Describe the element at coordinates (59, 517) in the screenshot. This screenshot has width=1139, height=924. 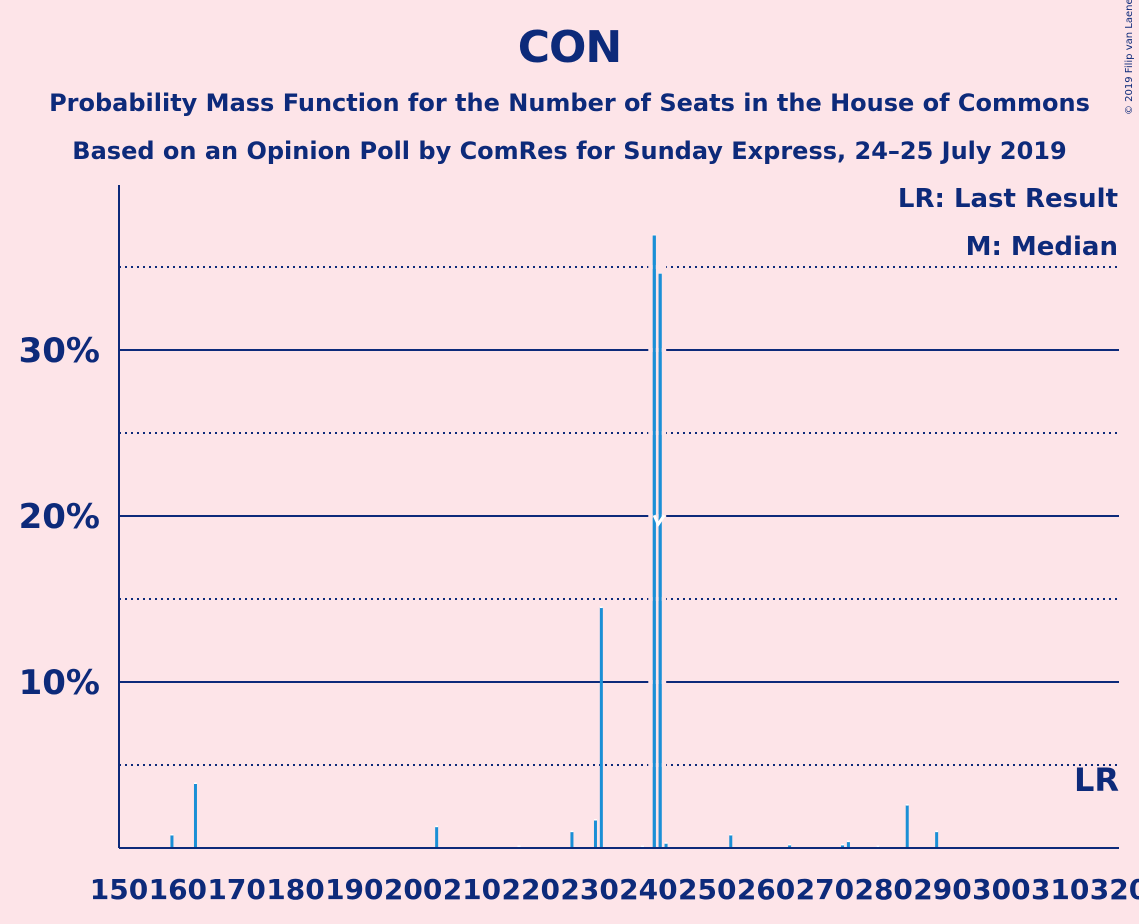
I see `y-tick-label-20: 20%` at that location.